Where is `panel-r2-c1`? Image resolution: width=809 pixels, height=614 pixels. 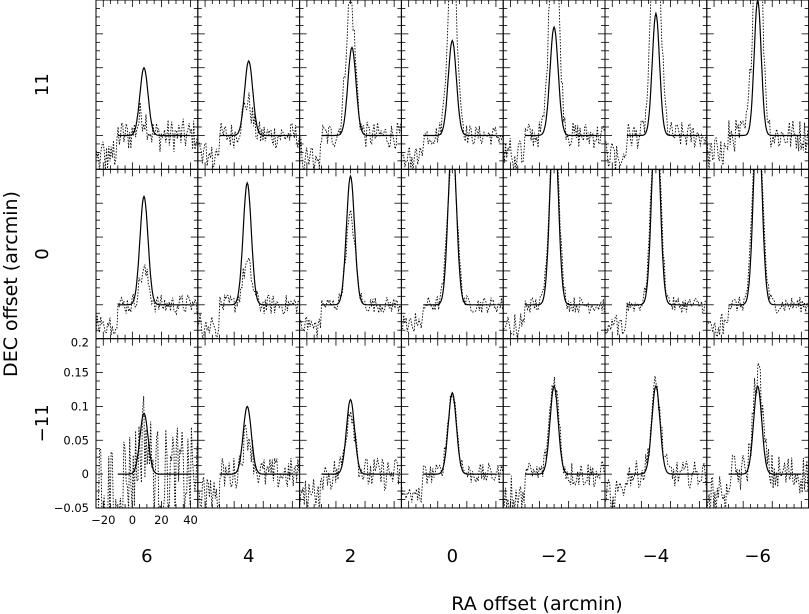 panel-r2-c1 is located at coordinates (249, 423).